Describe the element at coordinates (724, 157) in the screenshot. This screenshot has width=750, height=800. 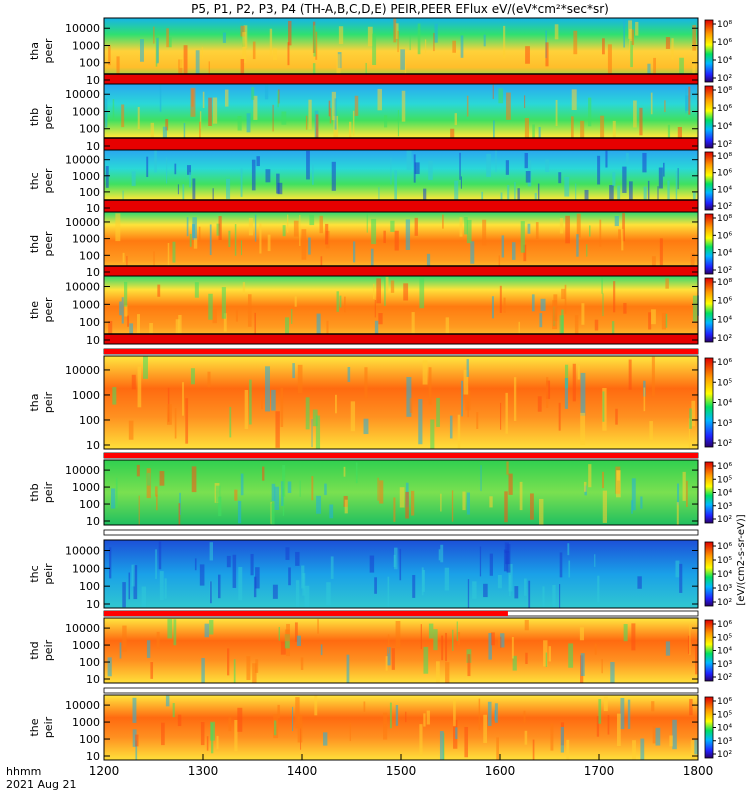
I see `colorbar-tick-label: 10⁸` at that location.